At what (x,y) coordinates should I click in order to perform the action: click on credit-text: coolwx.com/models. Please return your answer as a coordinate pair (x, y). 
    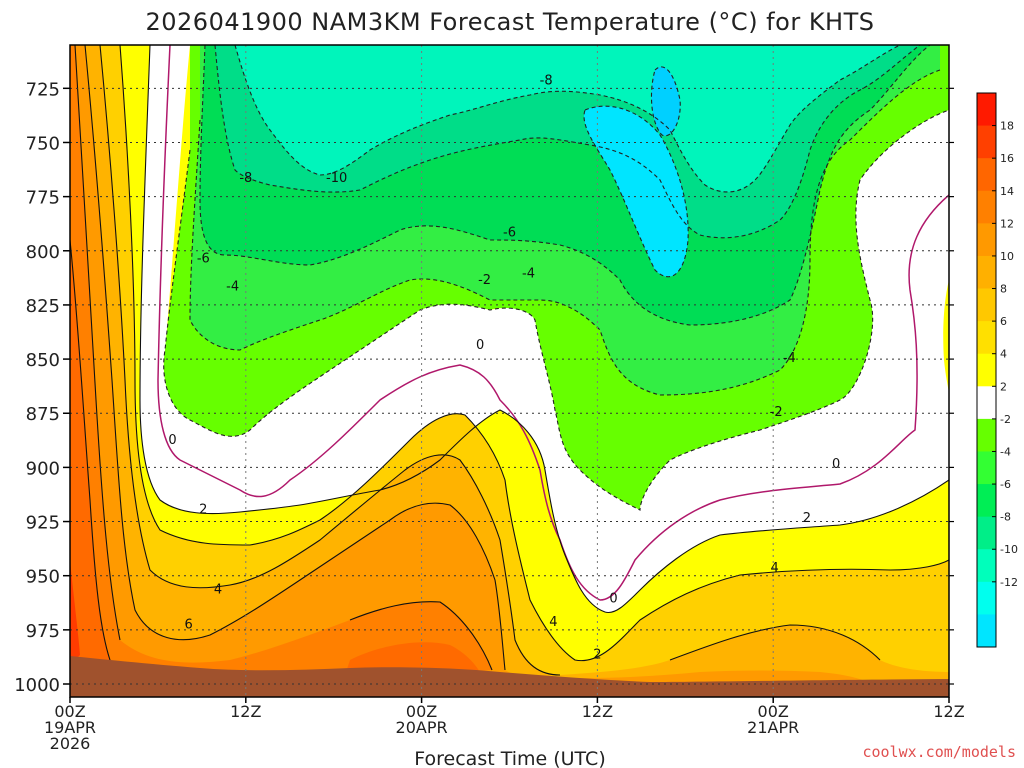
    Looking at the image, I should click on (939, 752).